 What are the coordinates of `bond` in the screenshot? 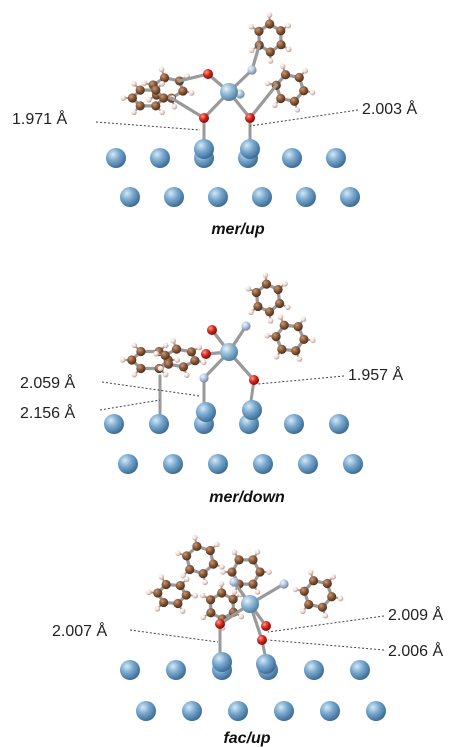 It's located at (263, 101).